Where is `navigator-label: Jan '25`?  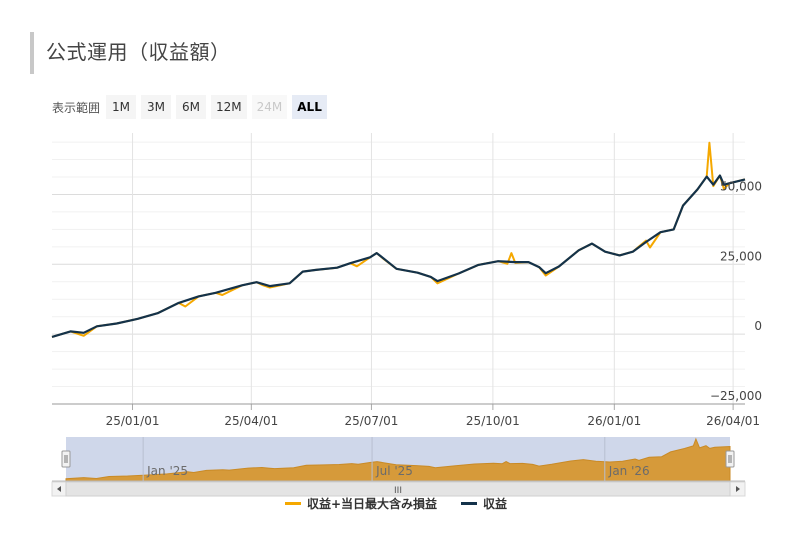 navigator-label: Jan '25 is located at coordinates (167, 471).